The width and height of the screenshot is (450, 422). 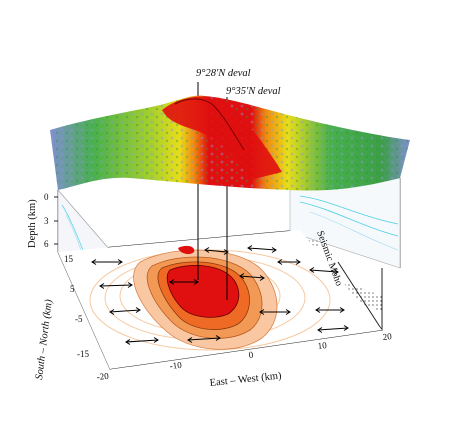 What do you see at coordinates (387, 336) in the screenshot?
I see `ew-tick-20: 20` at bounding box center [387, 336].